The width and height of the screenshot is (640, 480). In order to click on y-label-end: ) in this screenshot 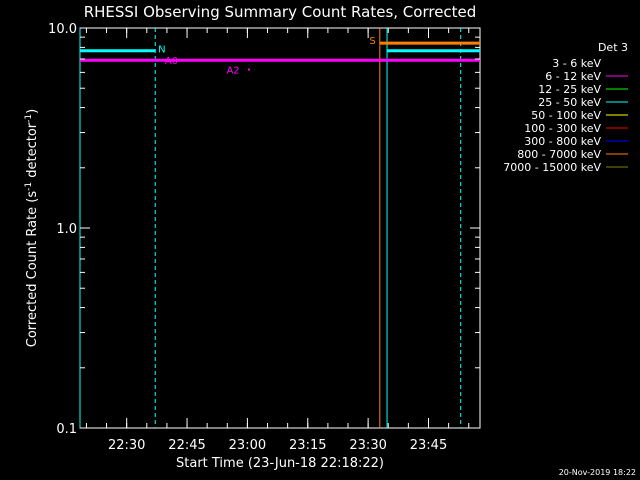, I will do `click(32, 111)`.